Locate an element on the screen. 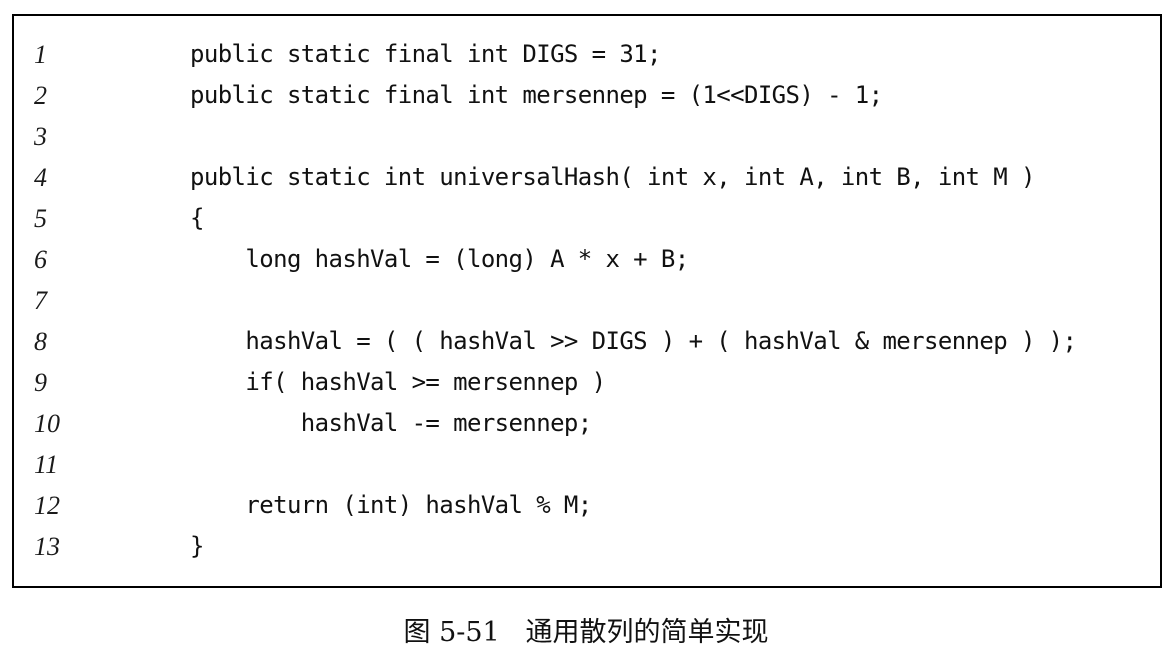 The height and width of the screenshot is (661, 1172). code-line: 7 is located at coordinates (587, 300).